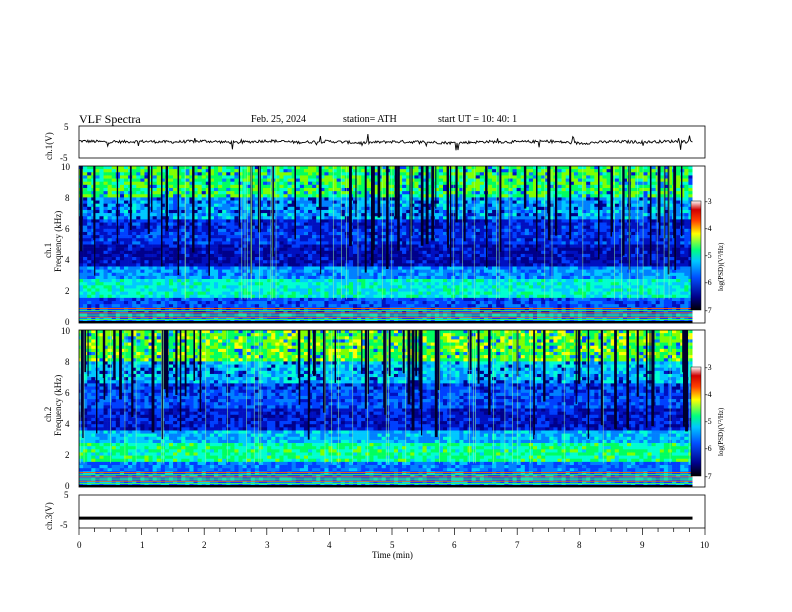  Describe the element at coordinates (267, 545) in the screenshot. I see `x-tick-label: 3` at that location.